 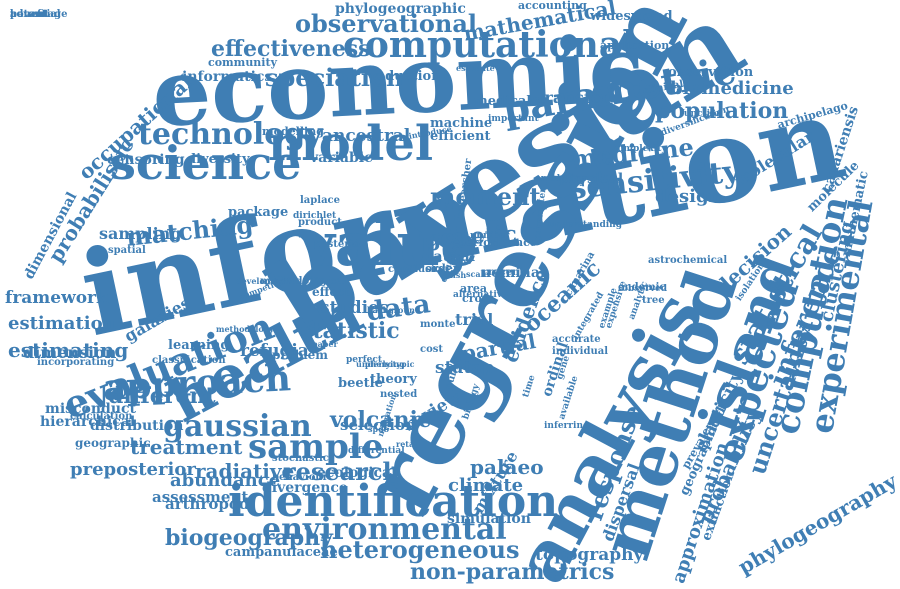 What do you see at coordinates (331, 292) in the screenshot?
I see `word-effect: effect` at bounding box center [331, 292].